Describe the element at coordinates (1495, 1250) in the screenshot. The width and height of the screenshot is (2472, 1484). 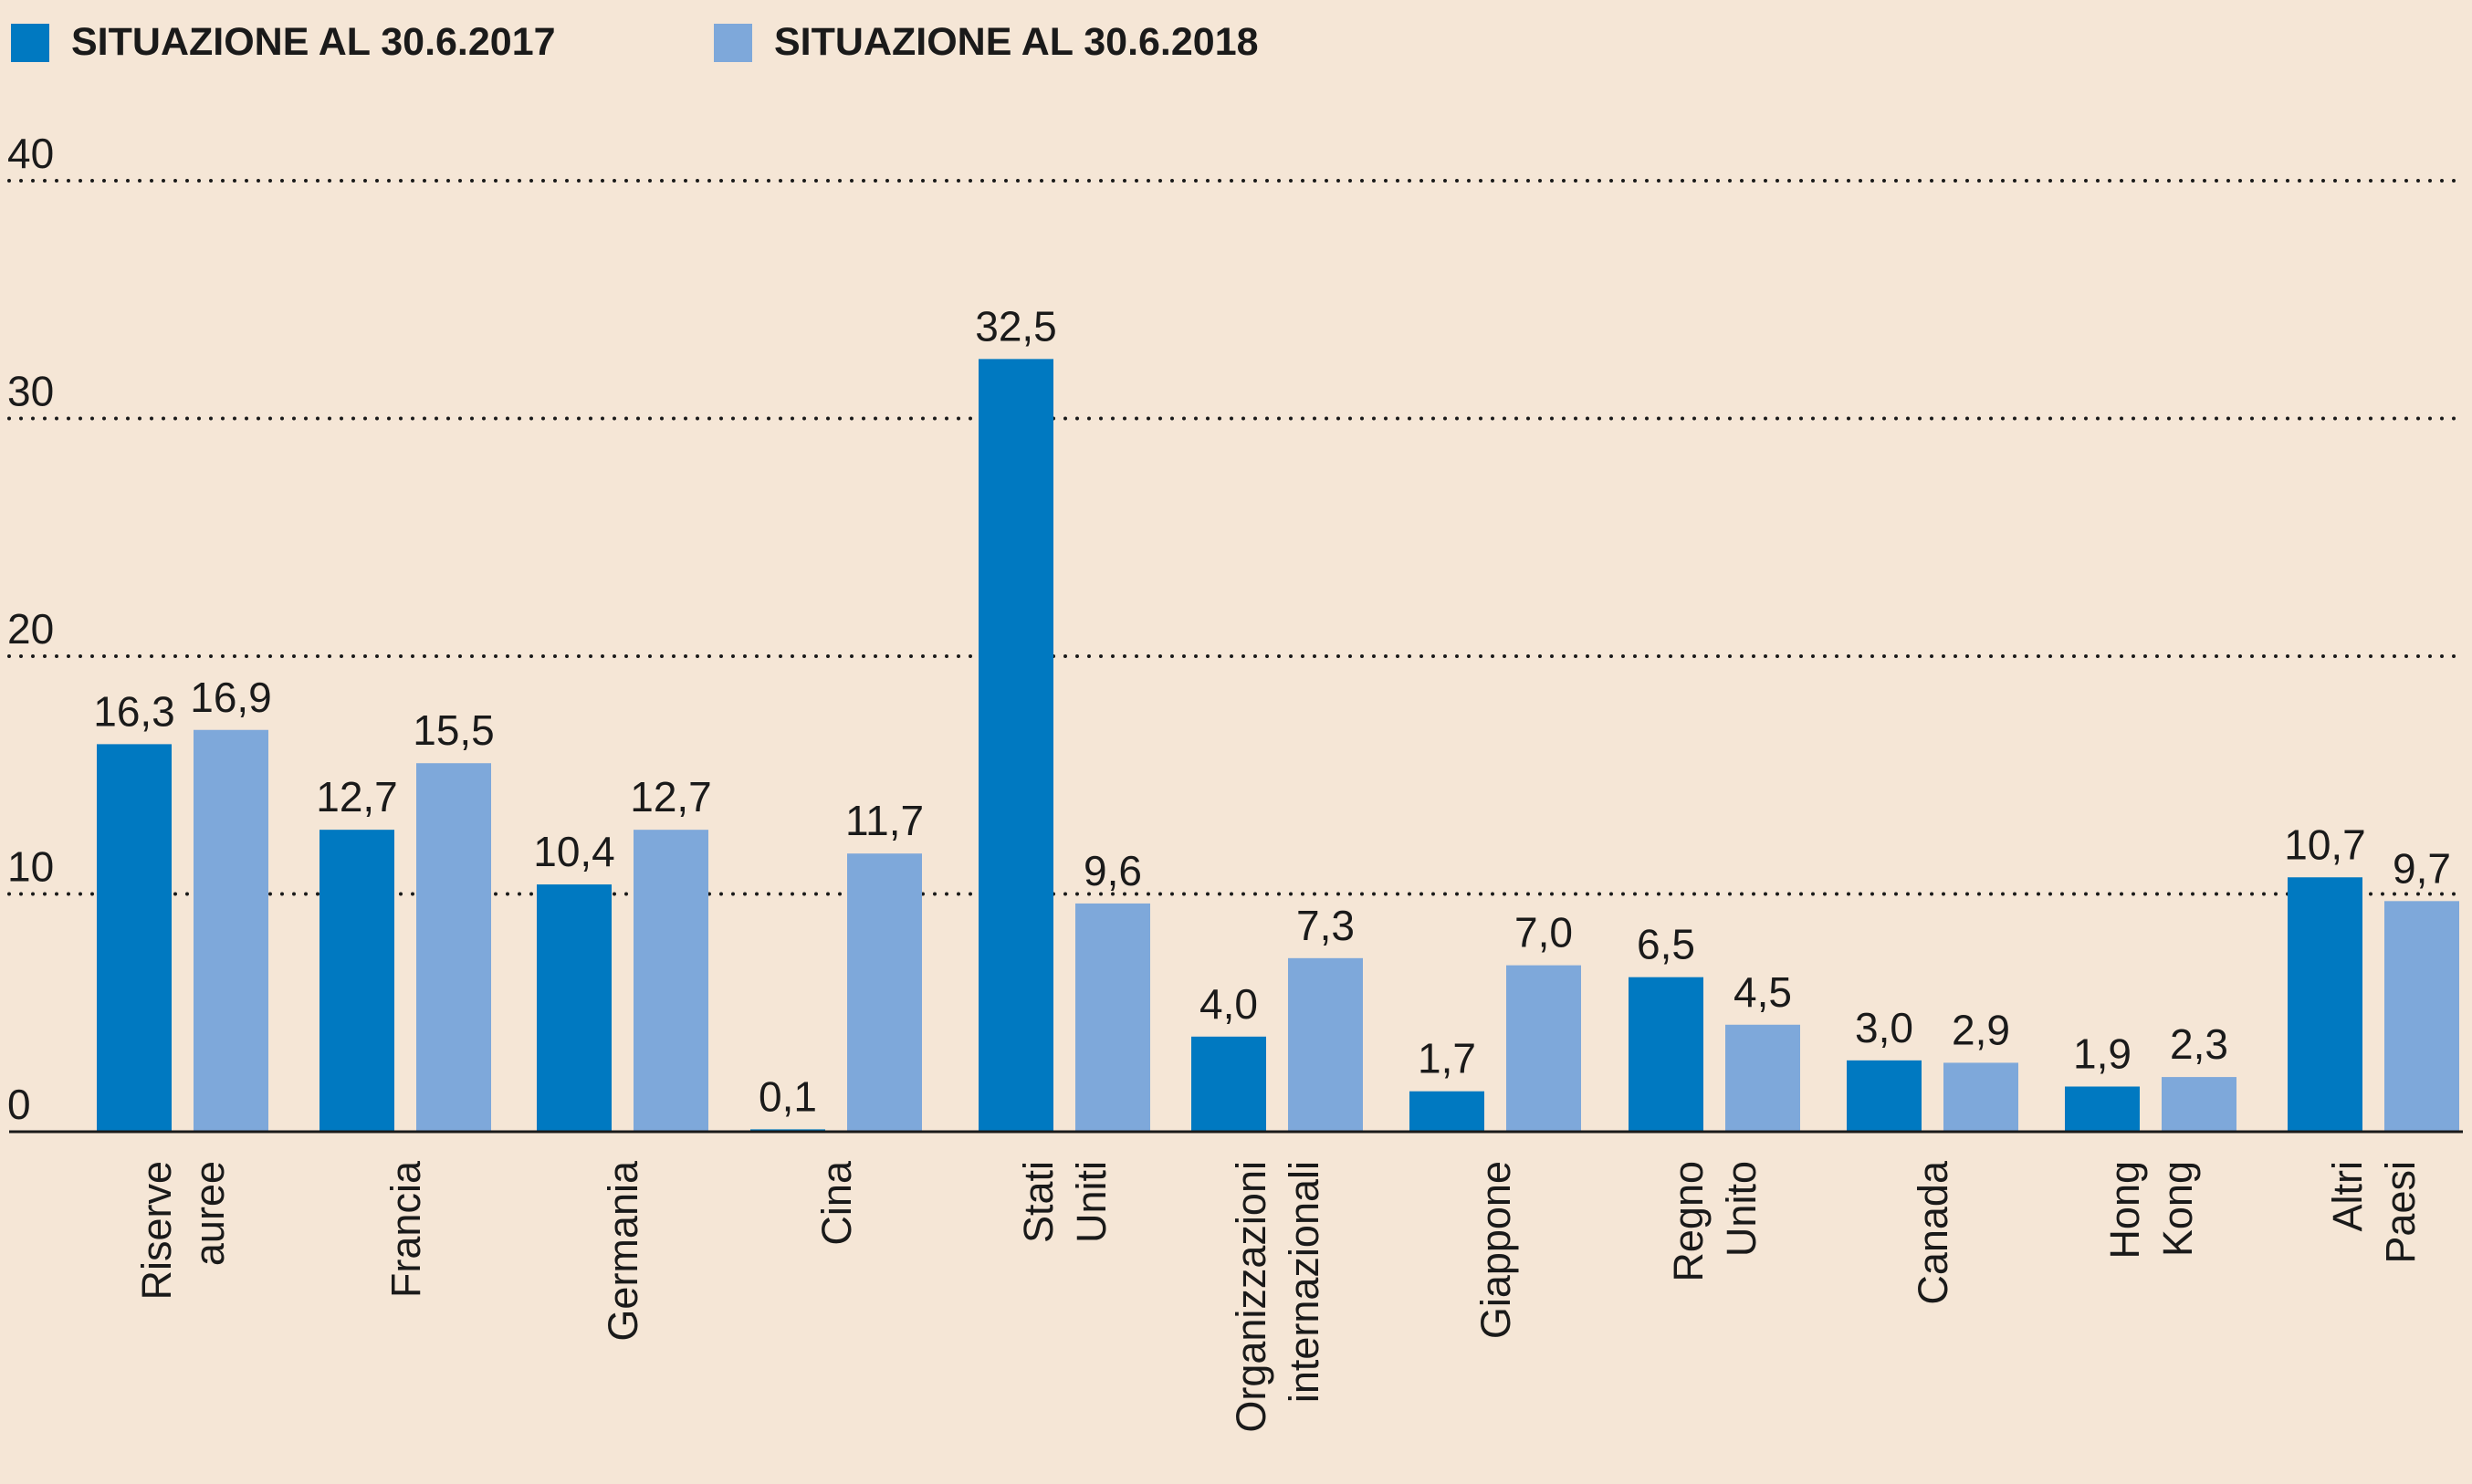
I see `category-label-7-1: Giappone` at that location.